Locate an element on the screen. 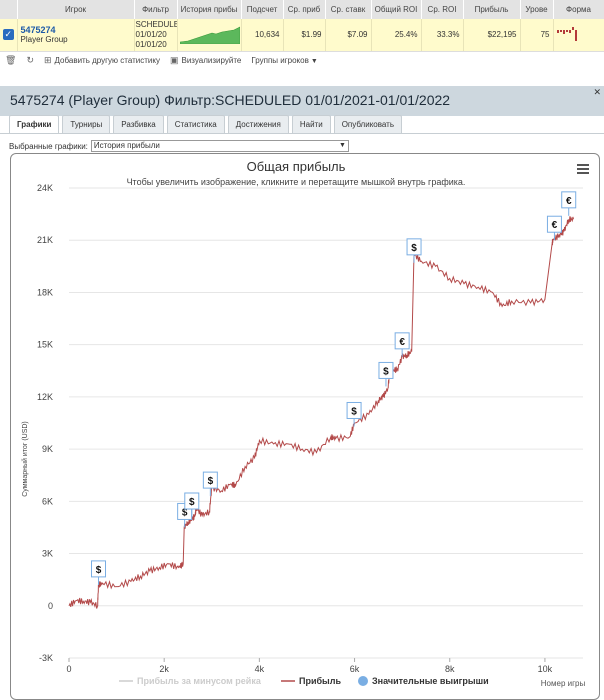 Image resolution: width=604 pixels, height=700 pixels. chart-select: История прибыли ▼ is located at coordinates (219, 146).